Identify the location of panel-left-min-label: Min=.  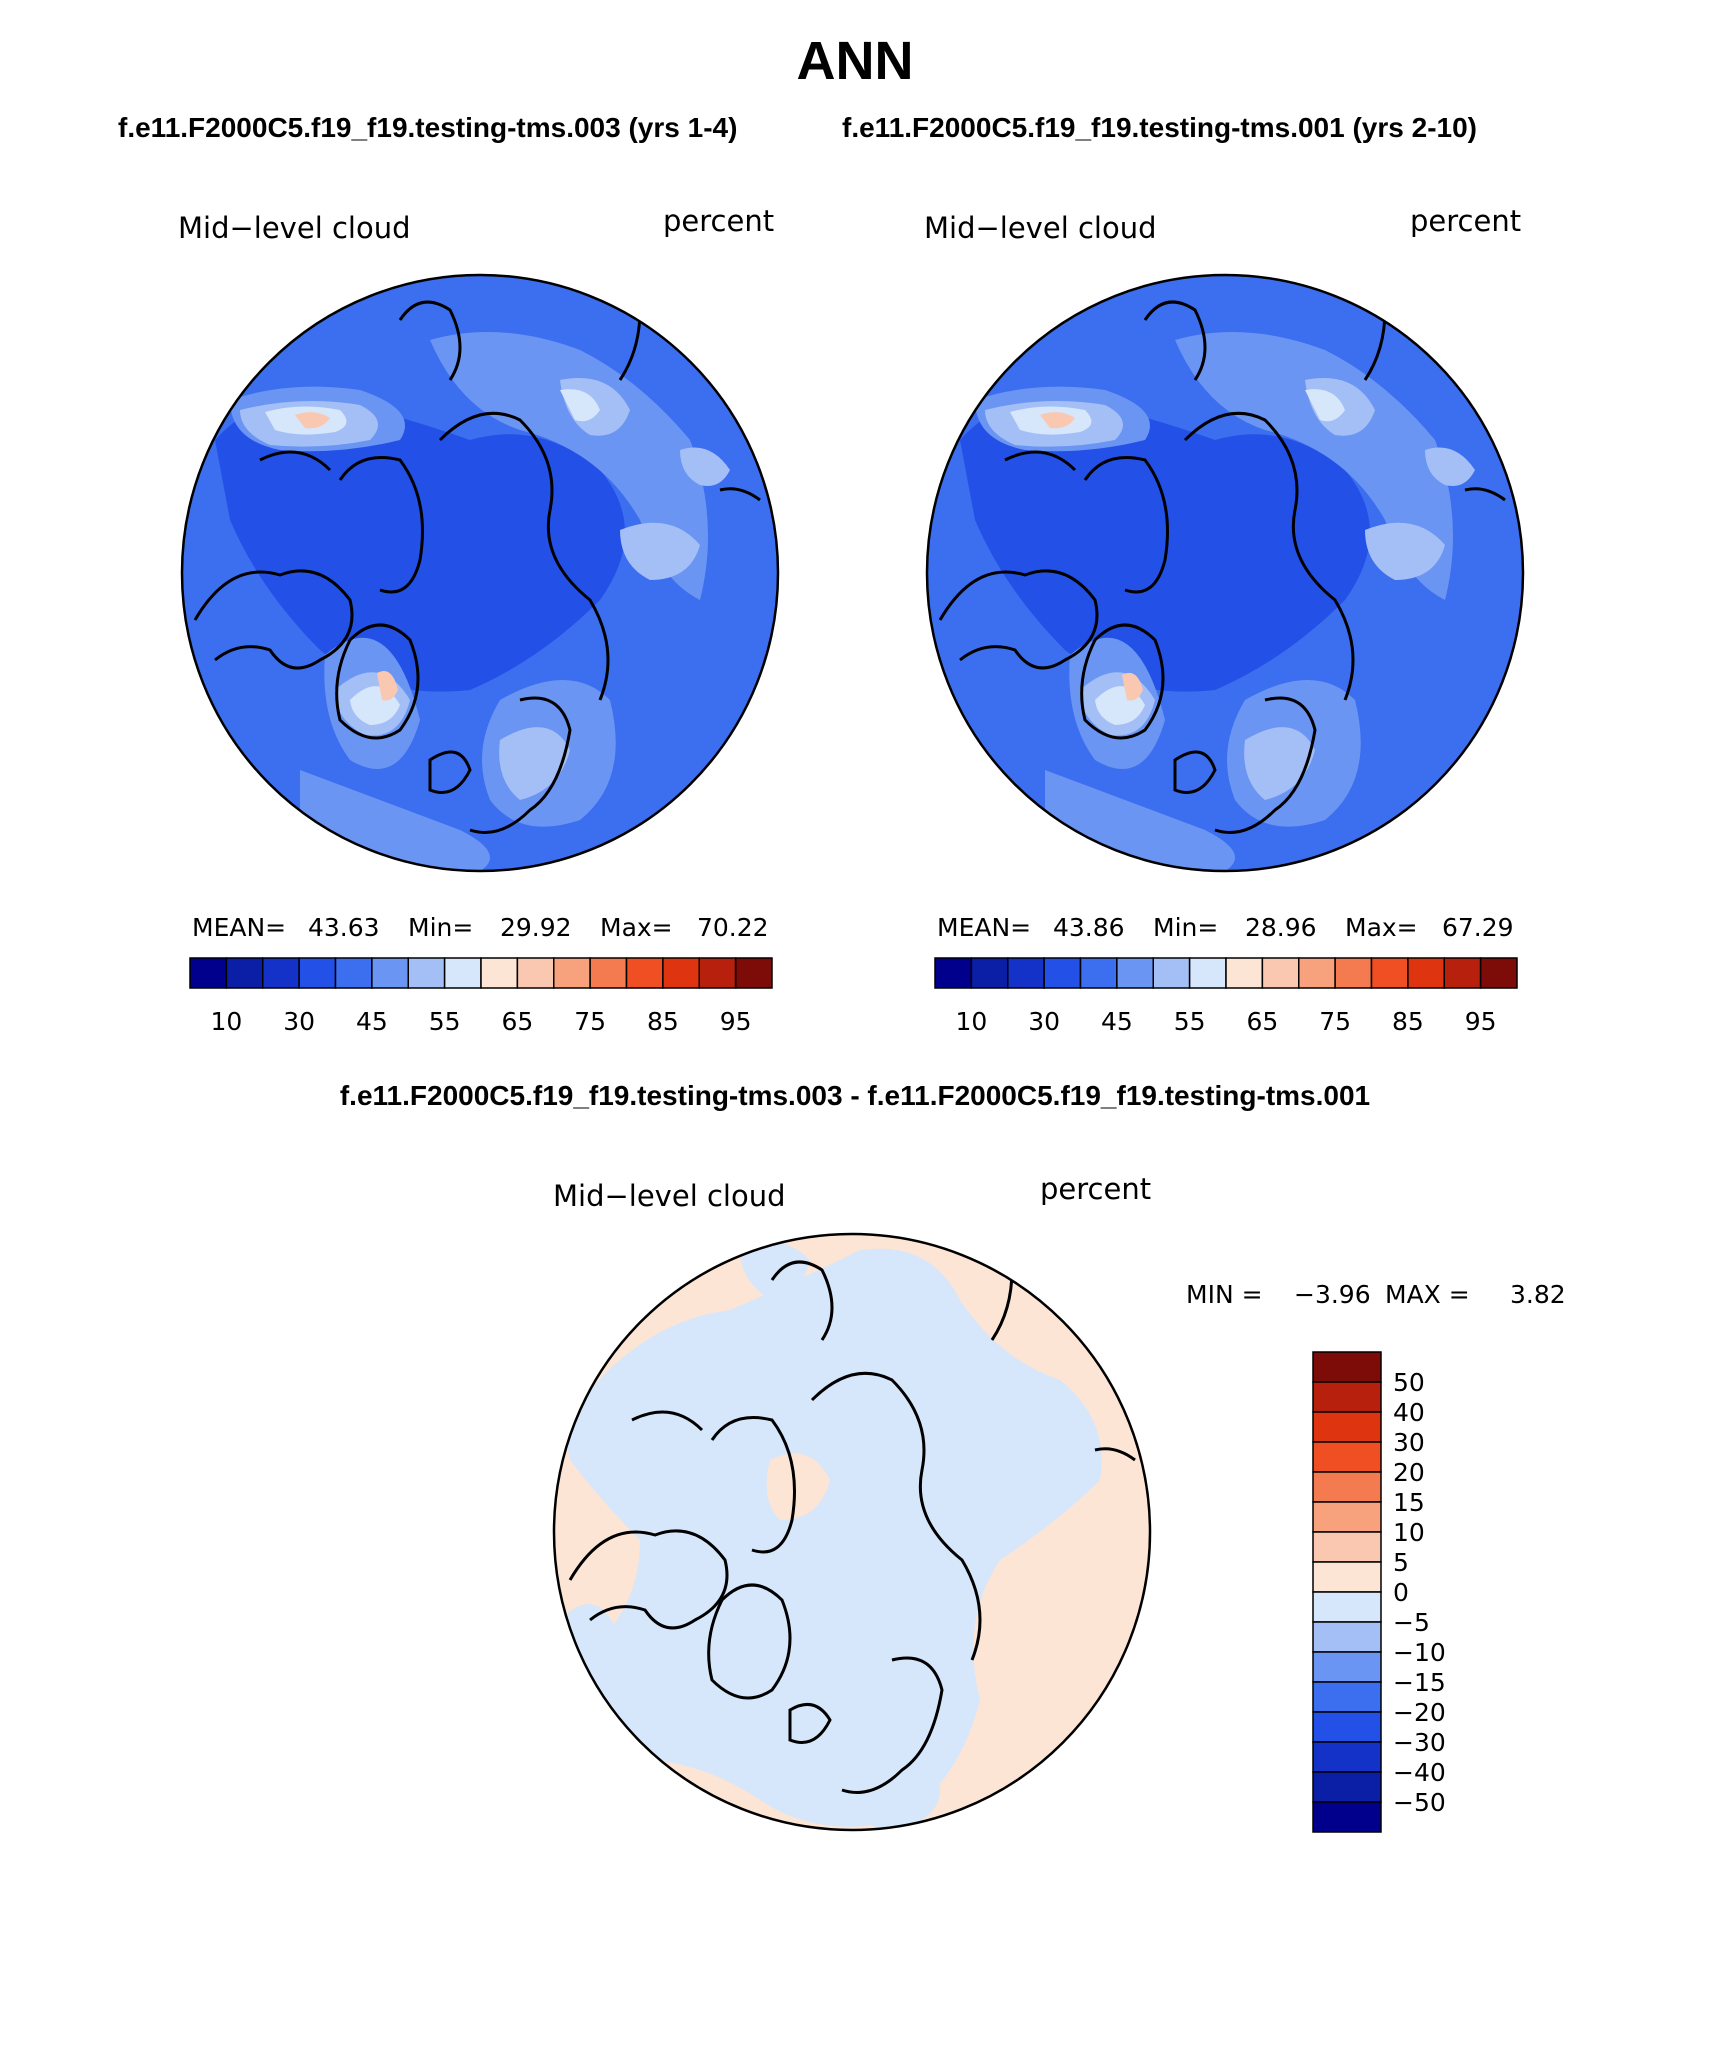
(440, 927).